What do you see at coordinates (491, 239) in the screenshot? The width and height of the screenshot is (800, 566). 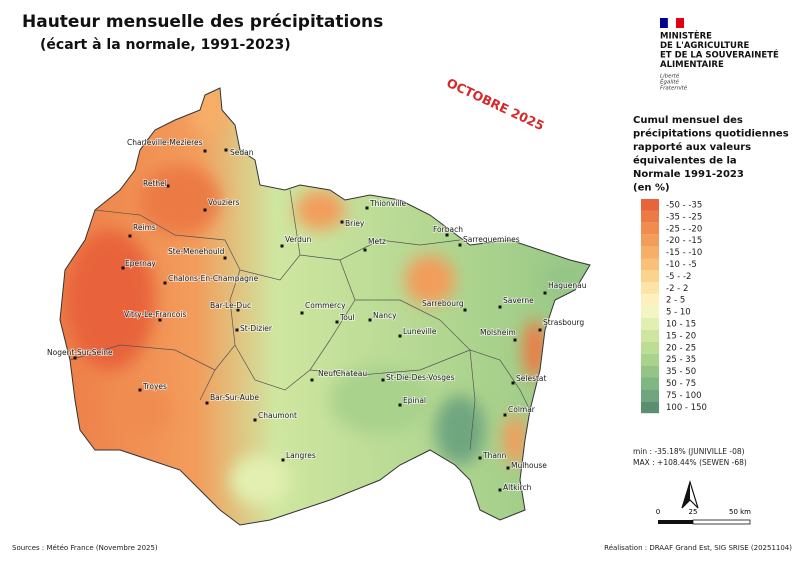 I see `city-label: Sarreguemines` at bounding box center [491, 239].